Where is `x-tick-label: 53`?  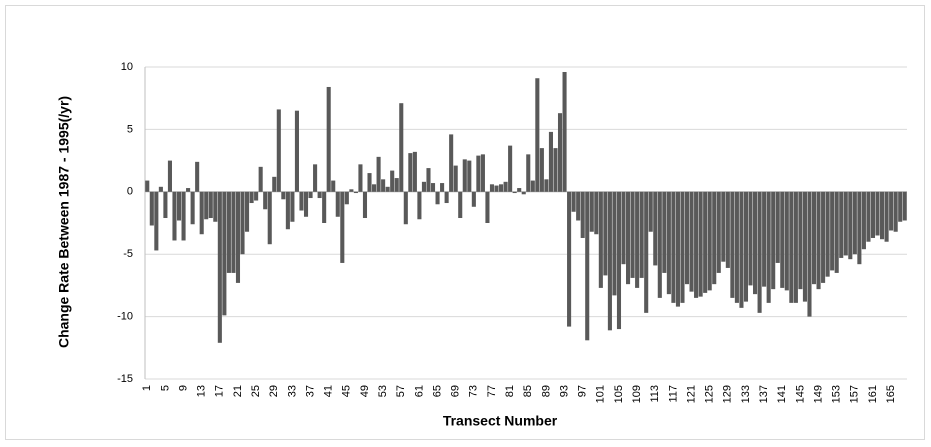
x-tick-label: 53 is located at coordinates (383, 391).